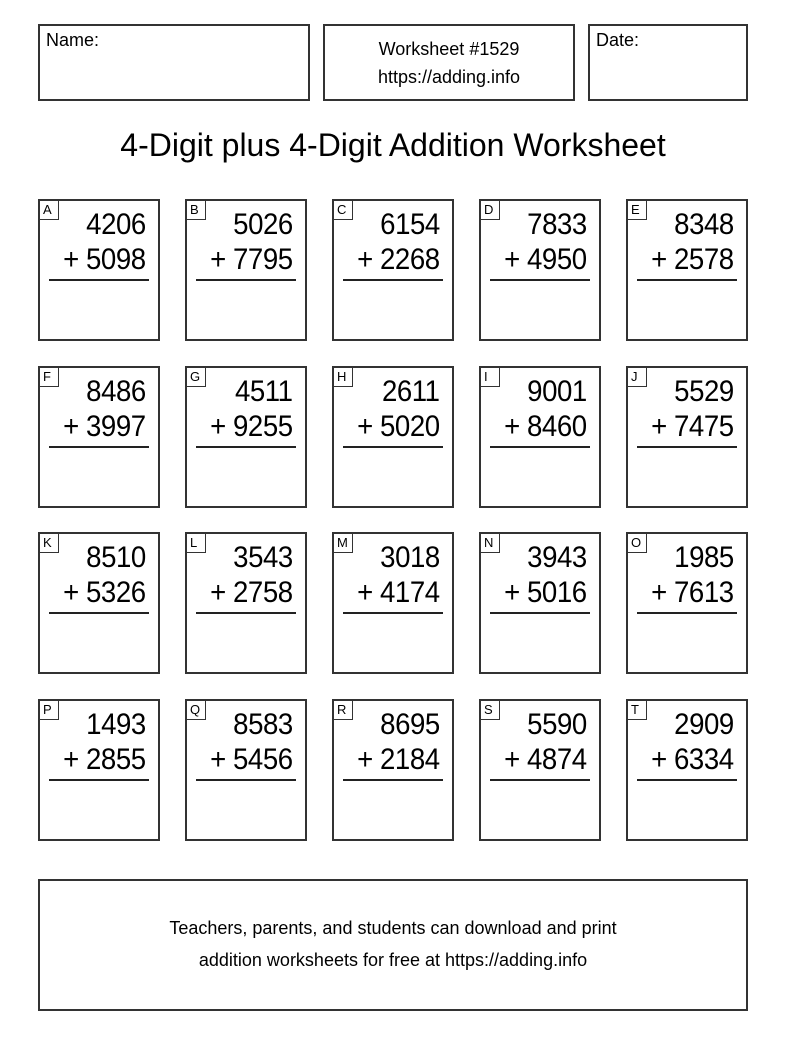 This screenshot has width=786, height=1056. What do you see at coordinates (693, 259) in the screenshot?
I see `addend-bottom: + 2578` at bounding box center [693, 259].